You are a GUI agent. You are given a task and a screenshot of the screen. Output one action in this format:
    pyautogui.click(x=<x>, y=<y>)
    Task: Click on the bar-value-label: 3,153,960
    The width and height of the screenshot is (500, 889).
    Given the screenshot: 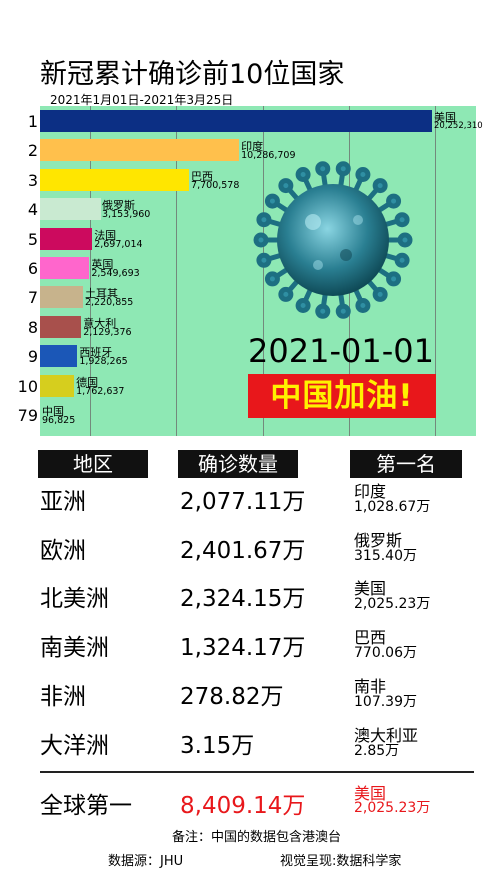 What is the action you would take?
    pyautogui.click(x=126, y=215)
    